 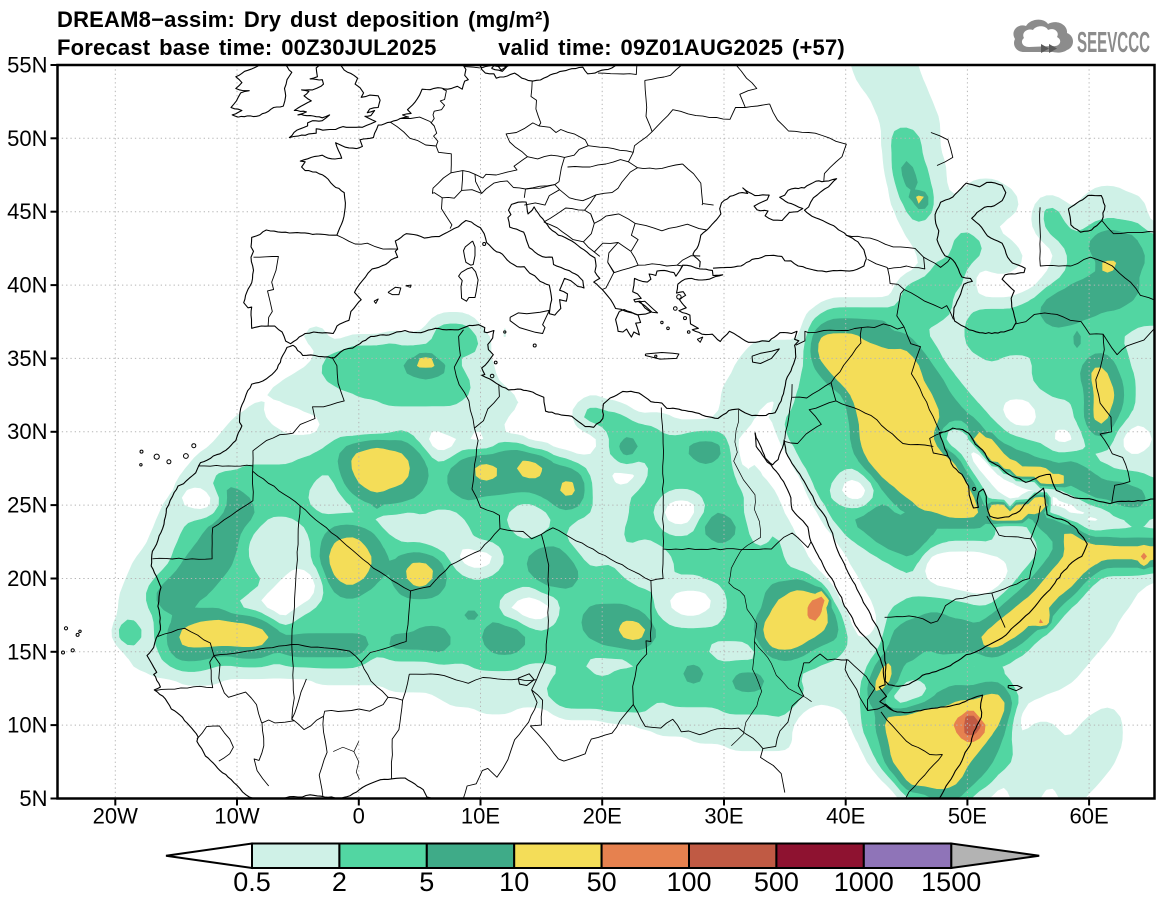 What do you see at coordinates (967, 816) in the screenshot?
I see `svg-text: 50E` at bounding box center [967, 816].